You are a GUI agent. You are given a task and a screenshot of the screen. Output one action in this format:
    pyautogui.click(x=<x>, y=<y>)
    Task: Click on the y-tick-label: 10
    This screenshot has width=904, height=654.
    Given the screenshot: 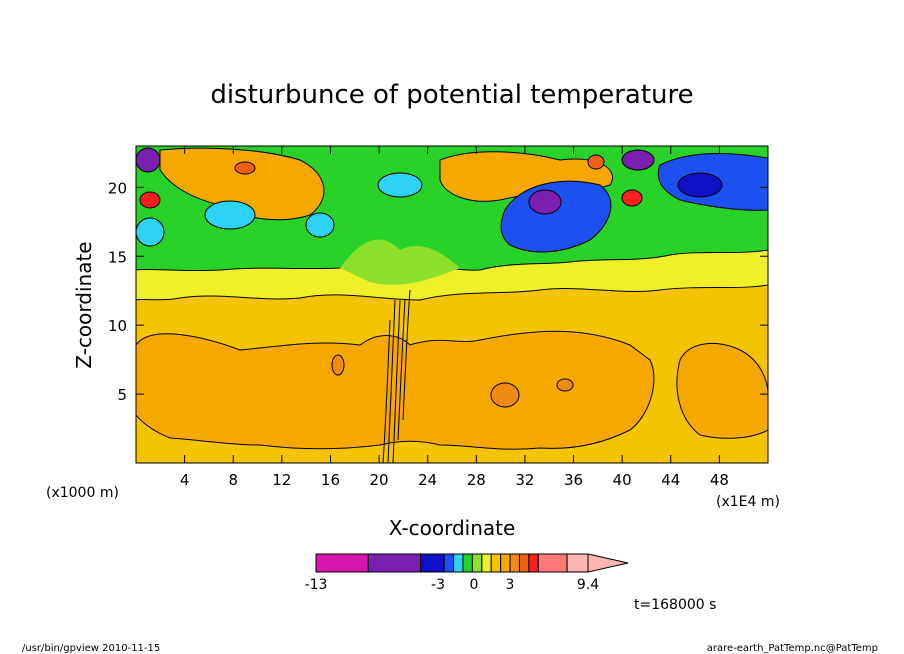 What is the action you would take?
    pyautogui.click(x=117, y=326)
    